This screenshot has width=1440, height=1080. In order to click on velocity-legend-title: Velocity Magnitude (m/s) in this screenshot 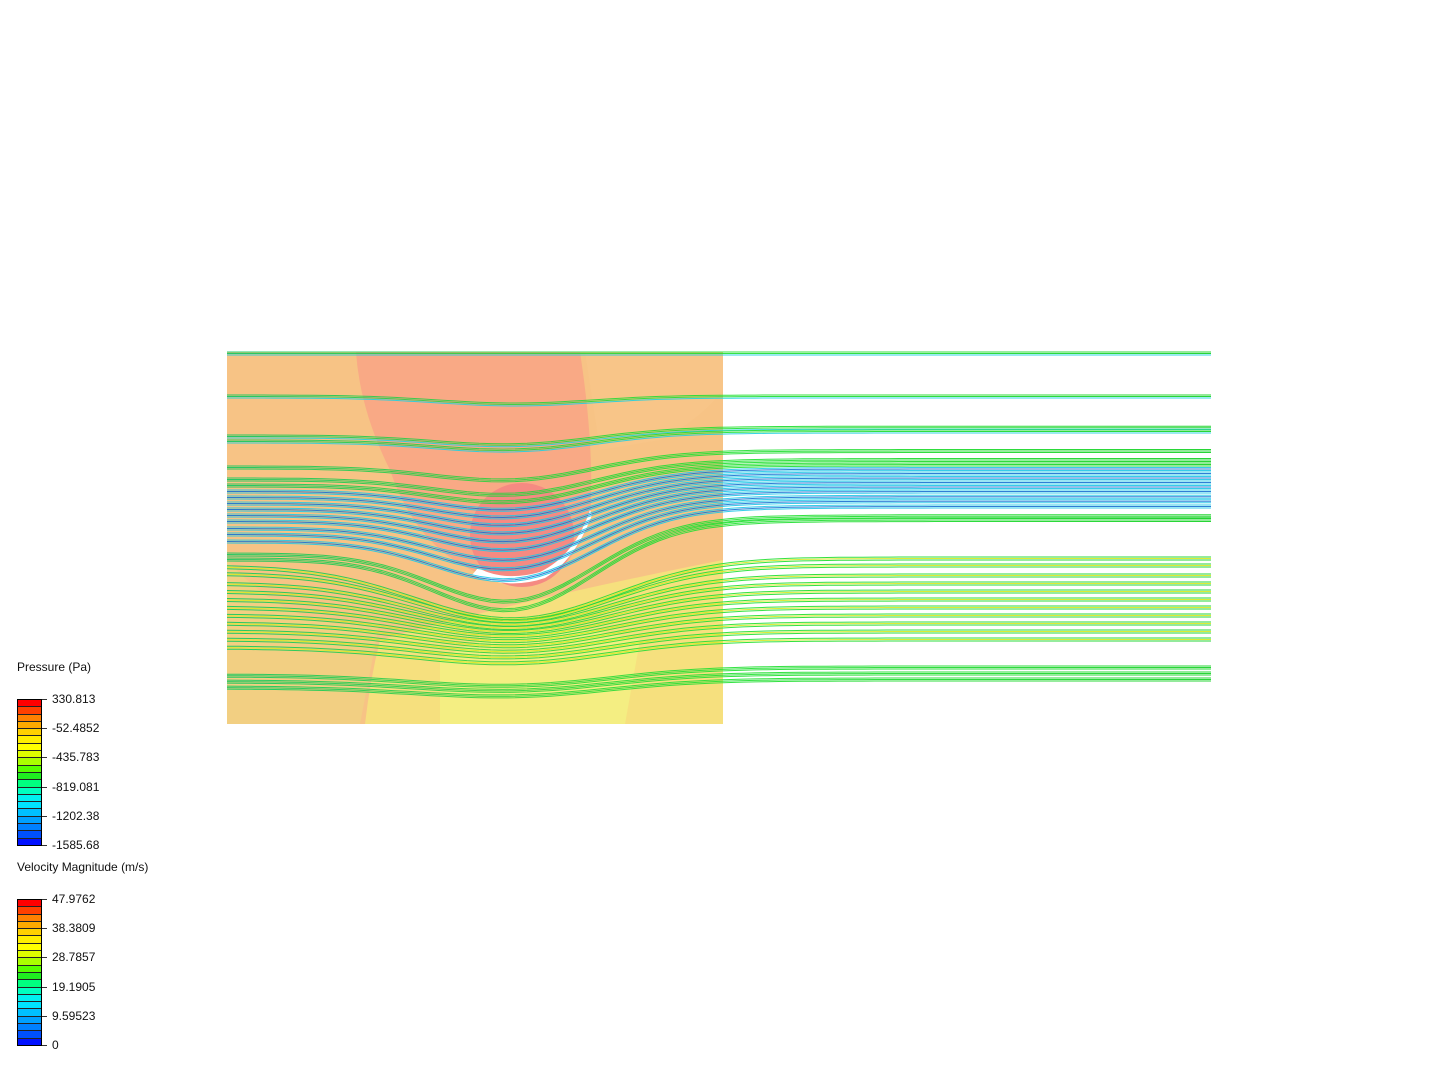, I will do `click(83, 867)`.